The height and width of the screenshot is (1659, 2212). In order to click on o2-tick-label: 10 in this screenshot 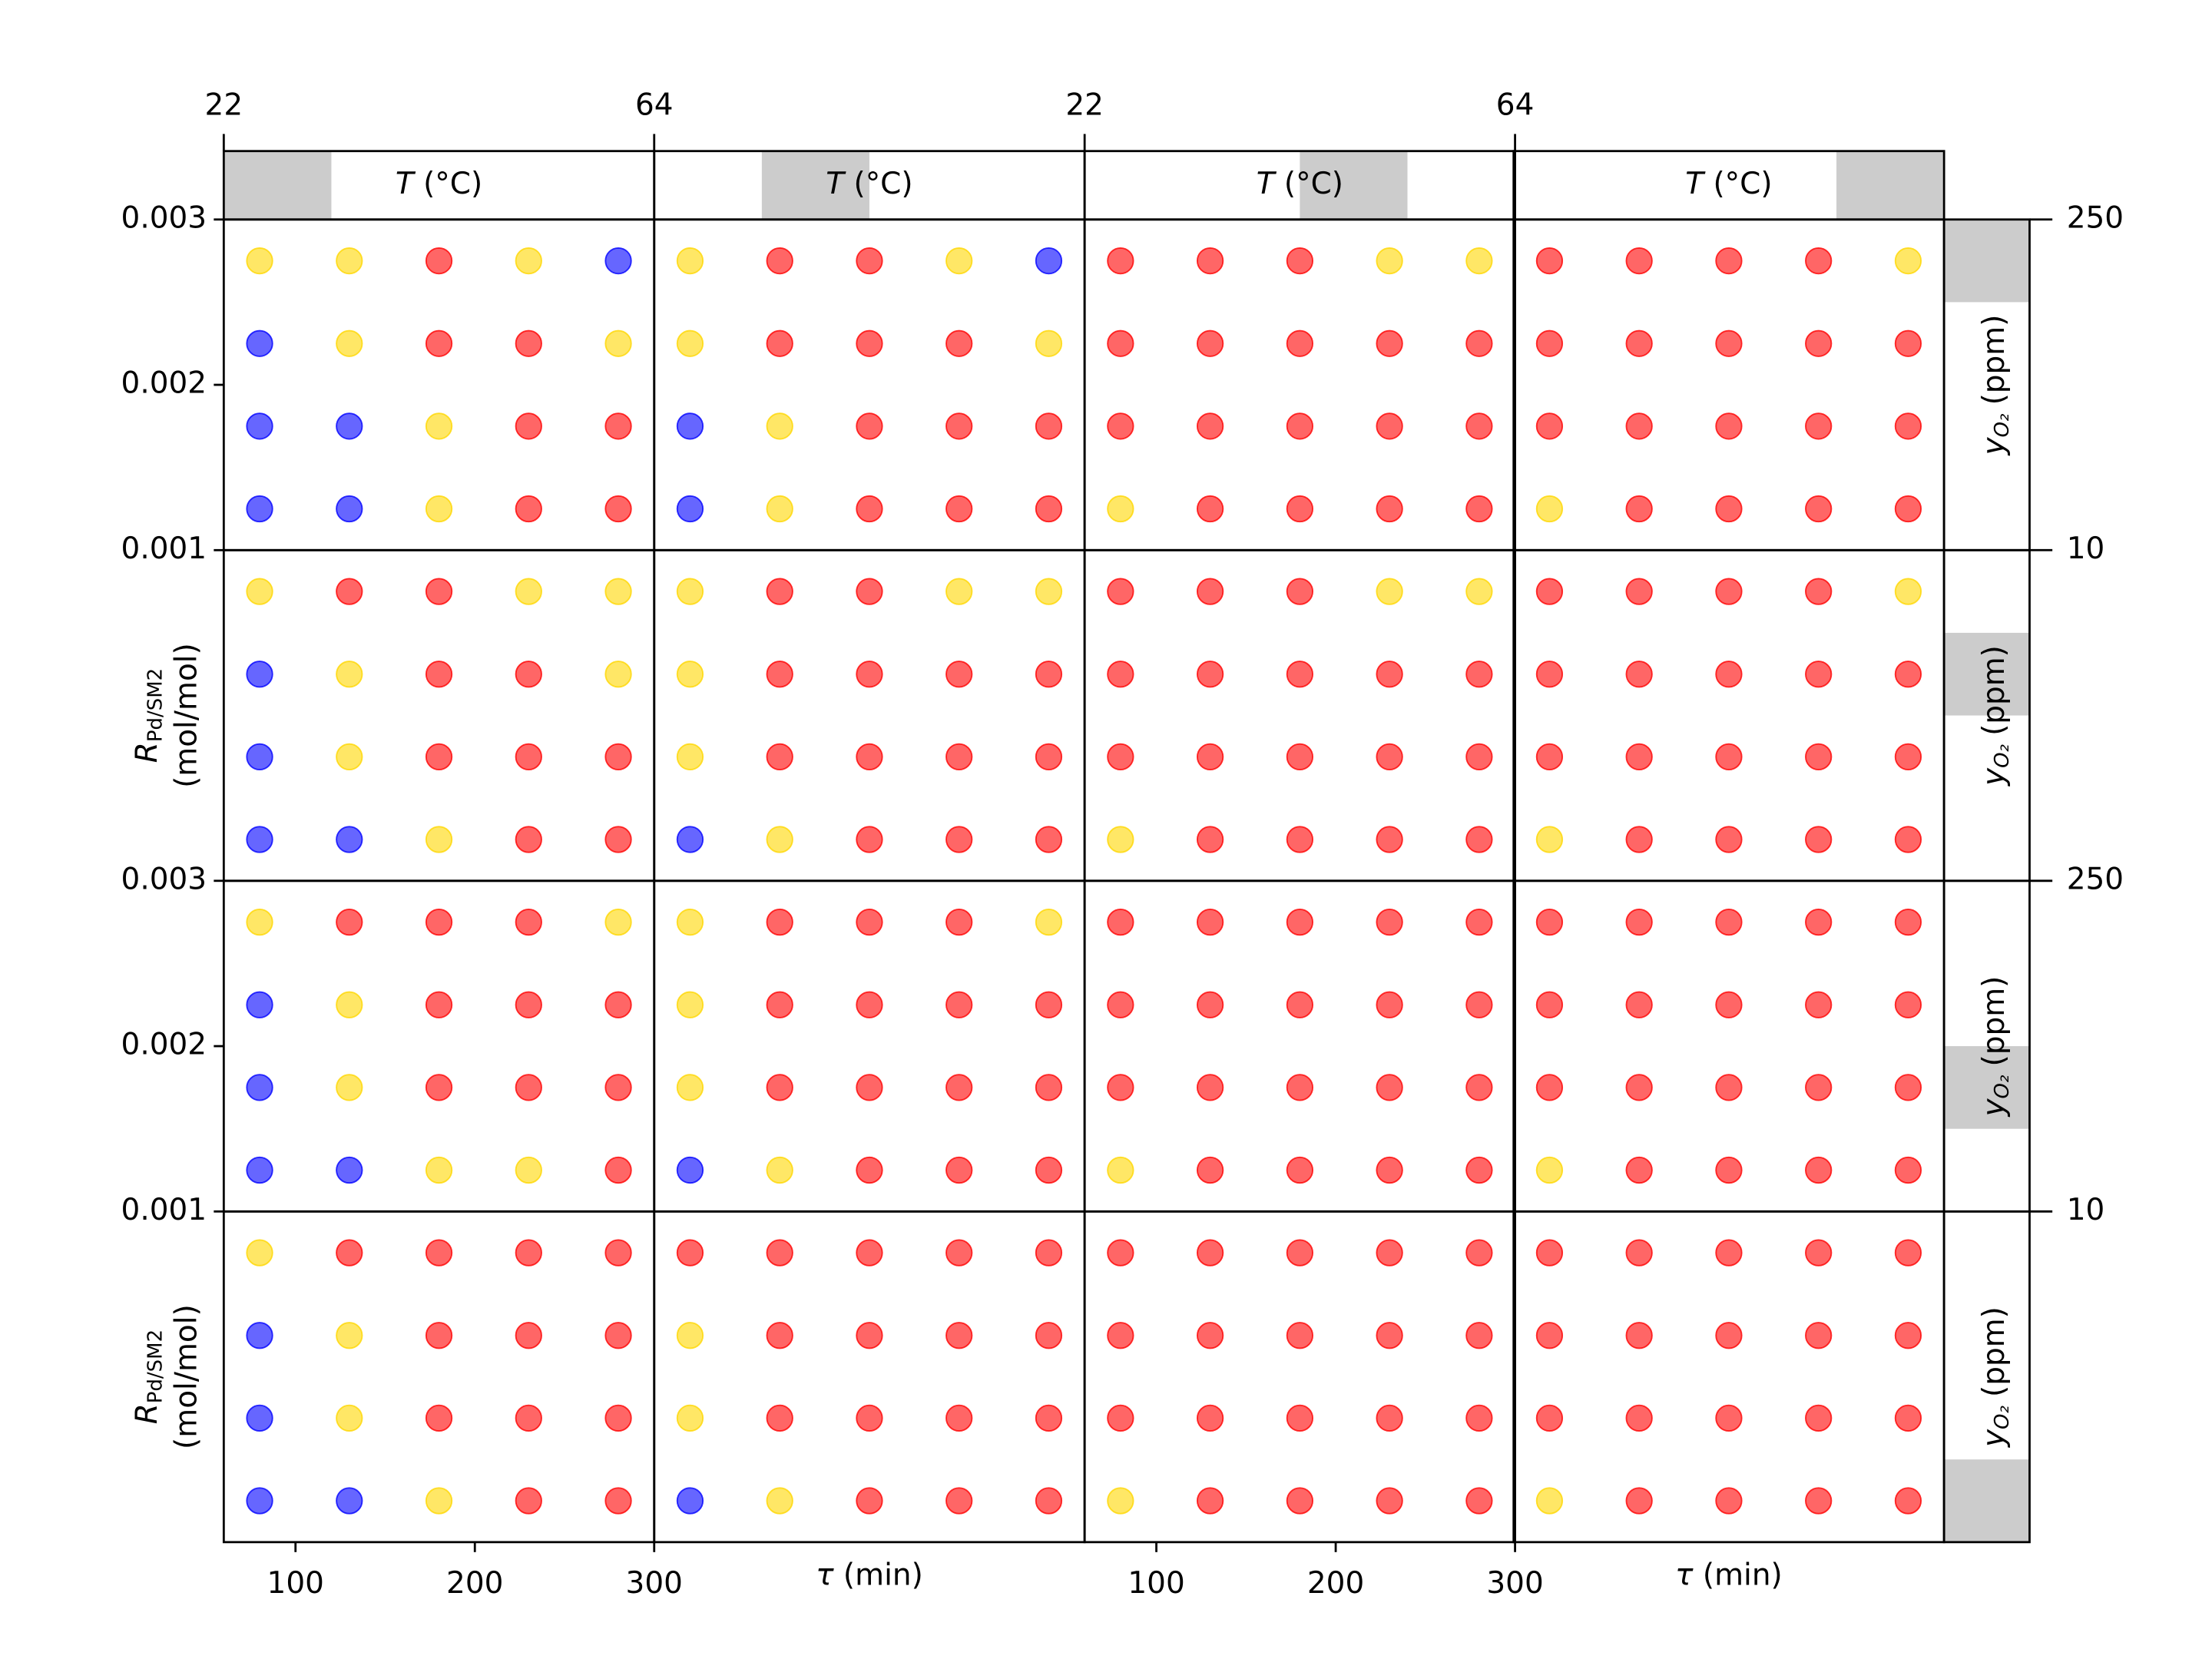, I will do `click(2086, 1210)`.